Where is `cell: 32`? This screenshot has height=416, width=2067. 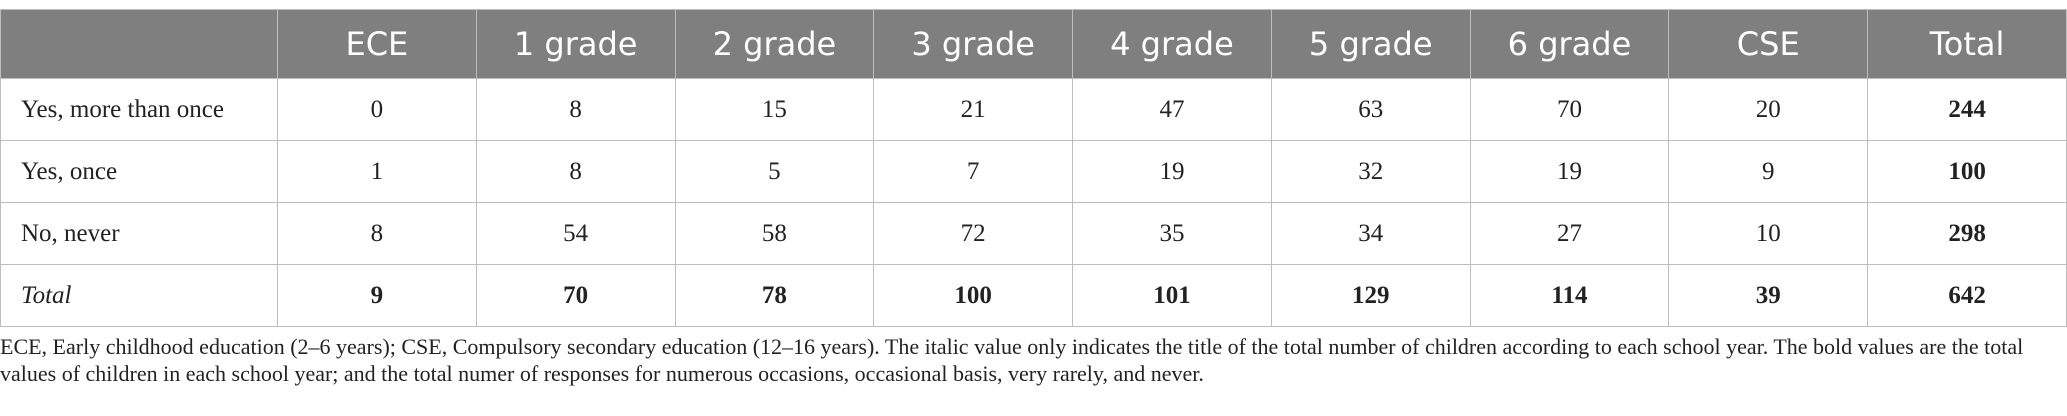
cell: 32 is located at coordinates (1370, 171).